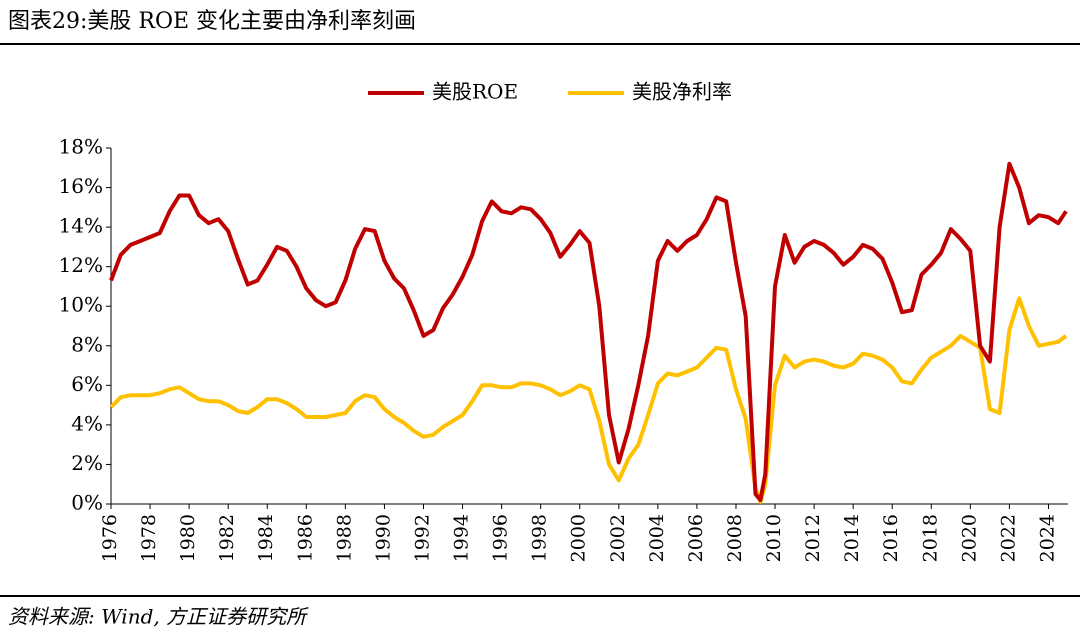  I want to click on x-tick-label: 2010, so click(774, 538).